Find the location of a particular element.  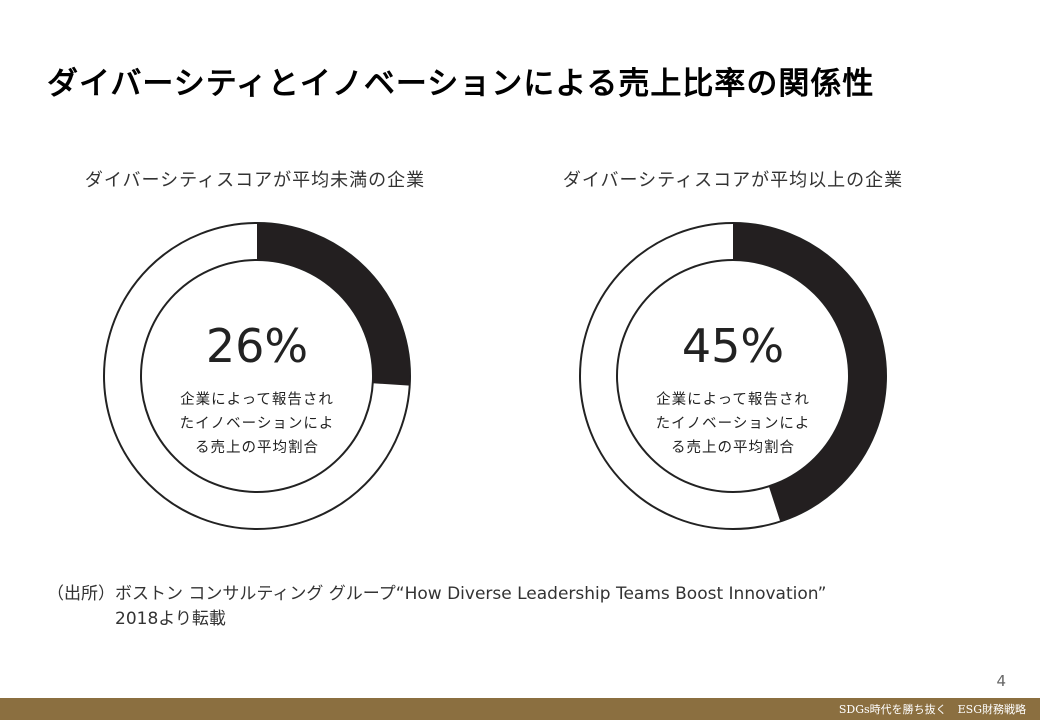

chart-2-desc-line: る売上の平均割合 is located at coordinates (733, 448).